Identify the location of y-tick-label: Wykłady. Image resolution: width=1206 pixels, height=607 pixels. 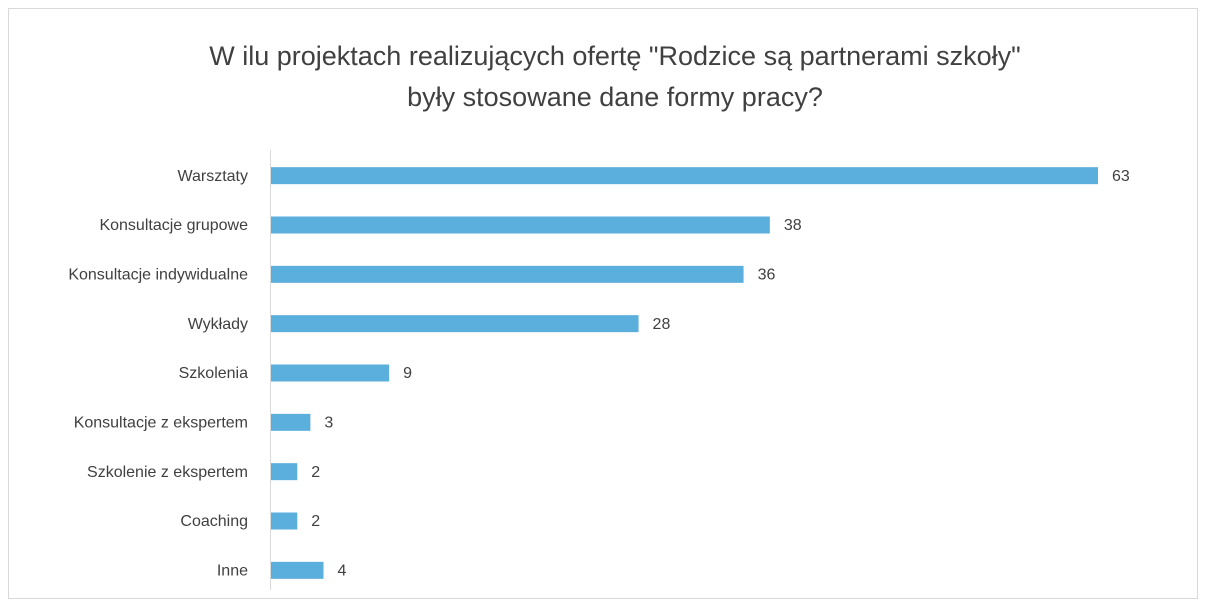
(218, 324).